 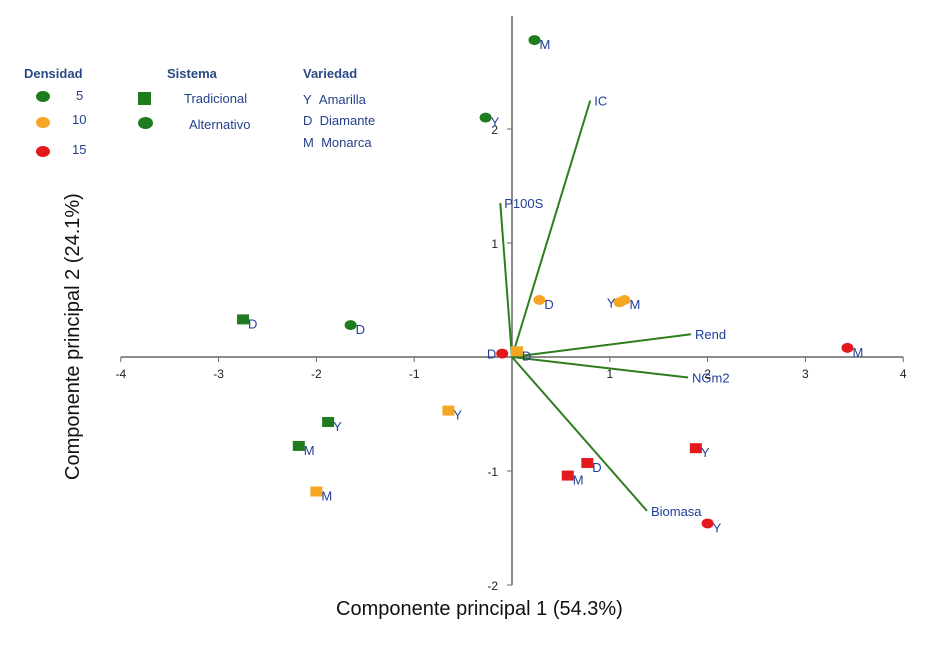 What do you see at coordinates (347, 120) in the screenshot?
I see `legend-variedad-d-name: Diamante` at bounding box center [347, 120].